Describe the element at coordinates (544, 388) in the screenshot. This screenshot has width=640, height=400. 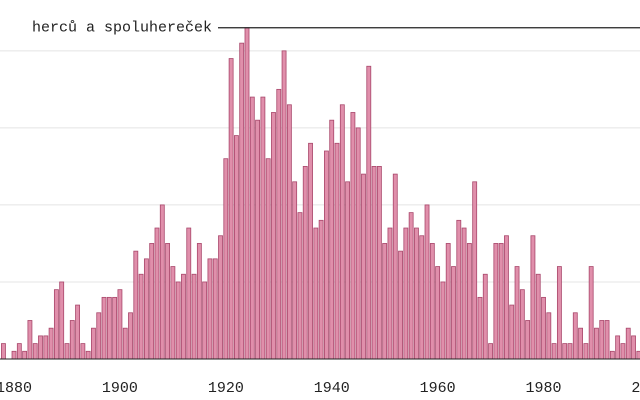
I see `x-tick-label: 1980` at that location.